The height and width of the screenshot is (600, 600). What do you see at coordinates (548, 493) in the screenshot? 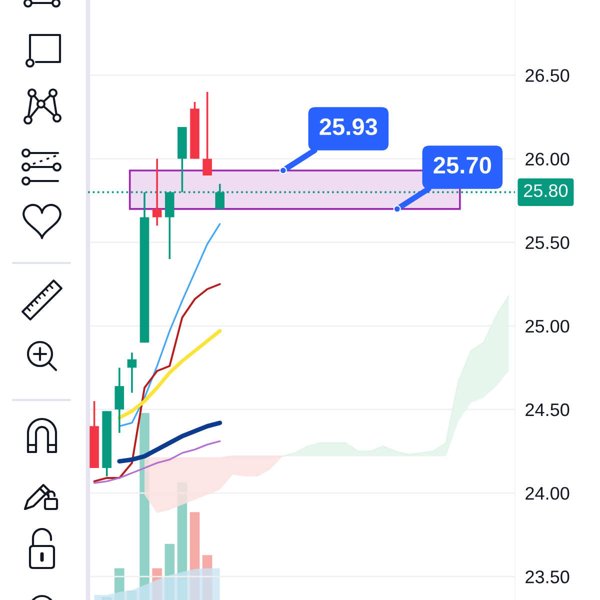
I see `y-tick-label: 24.00` at bounding box center [548, 493].